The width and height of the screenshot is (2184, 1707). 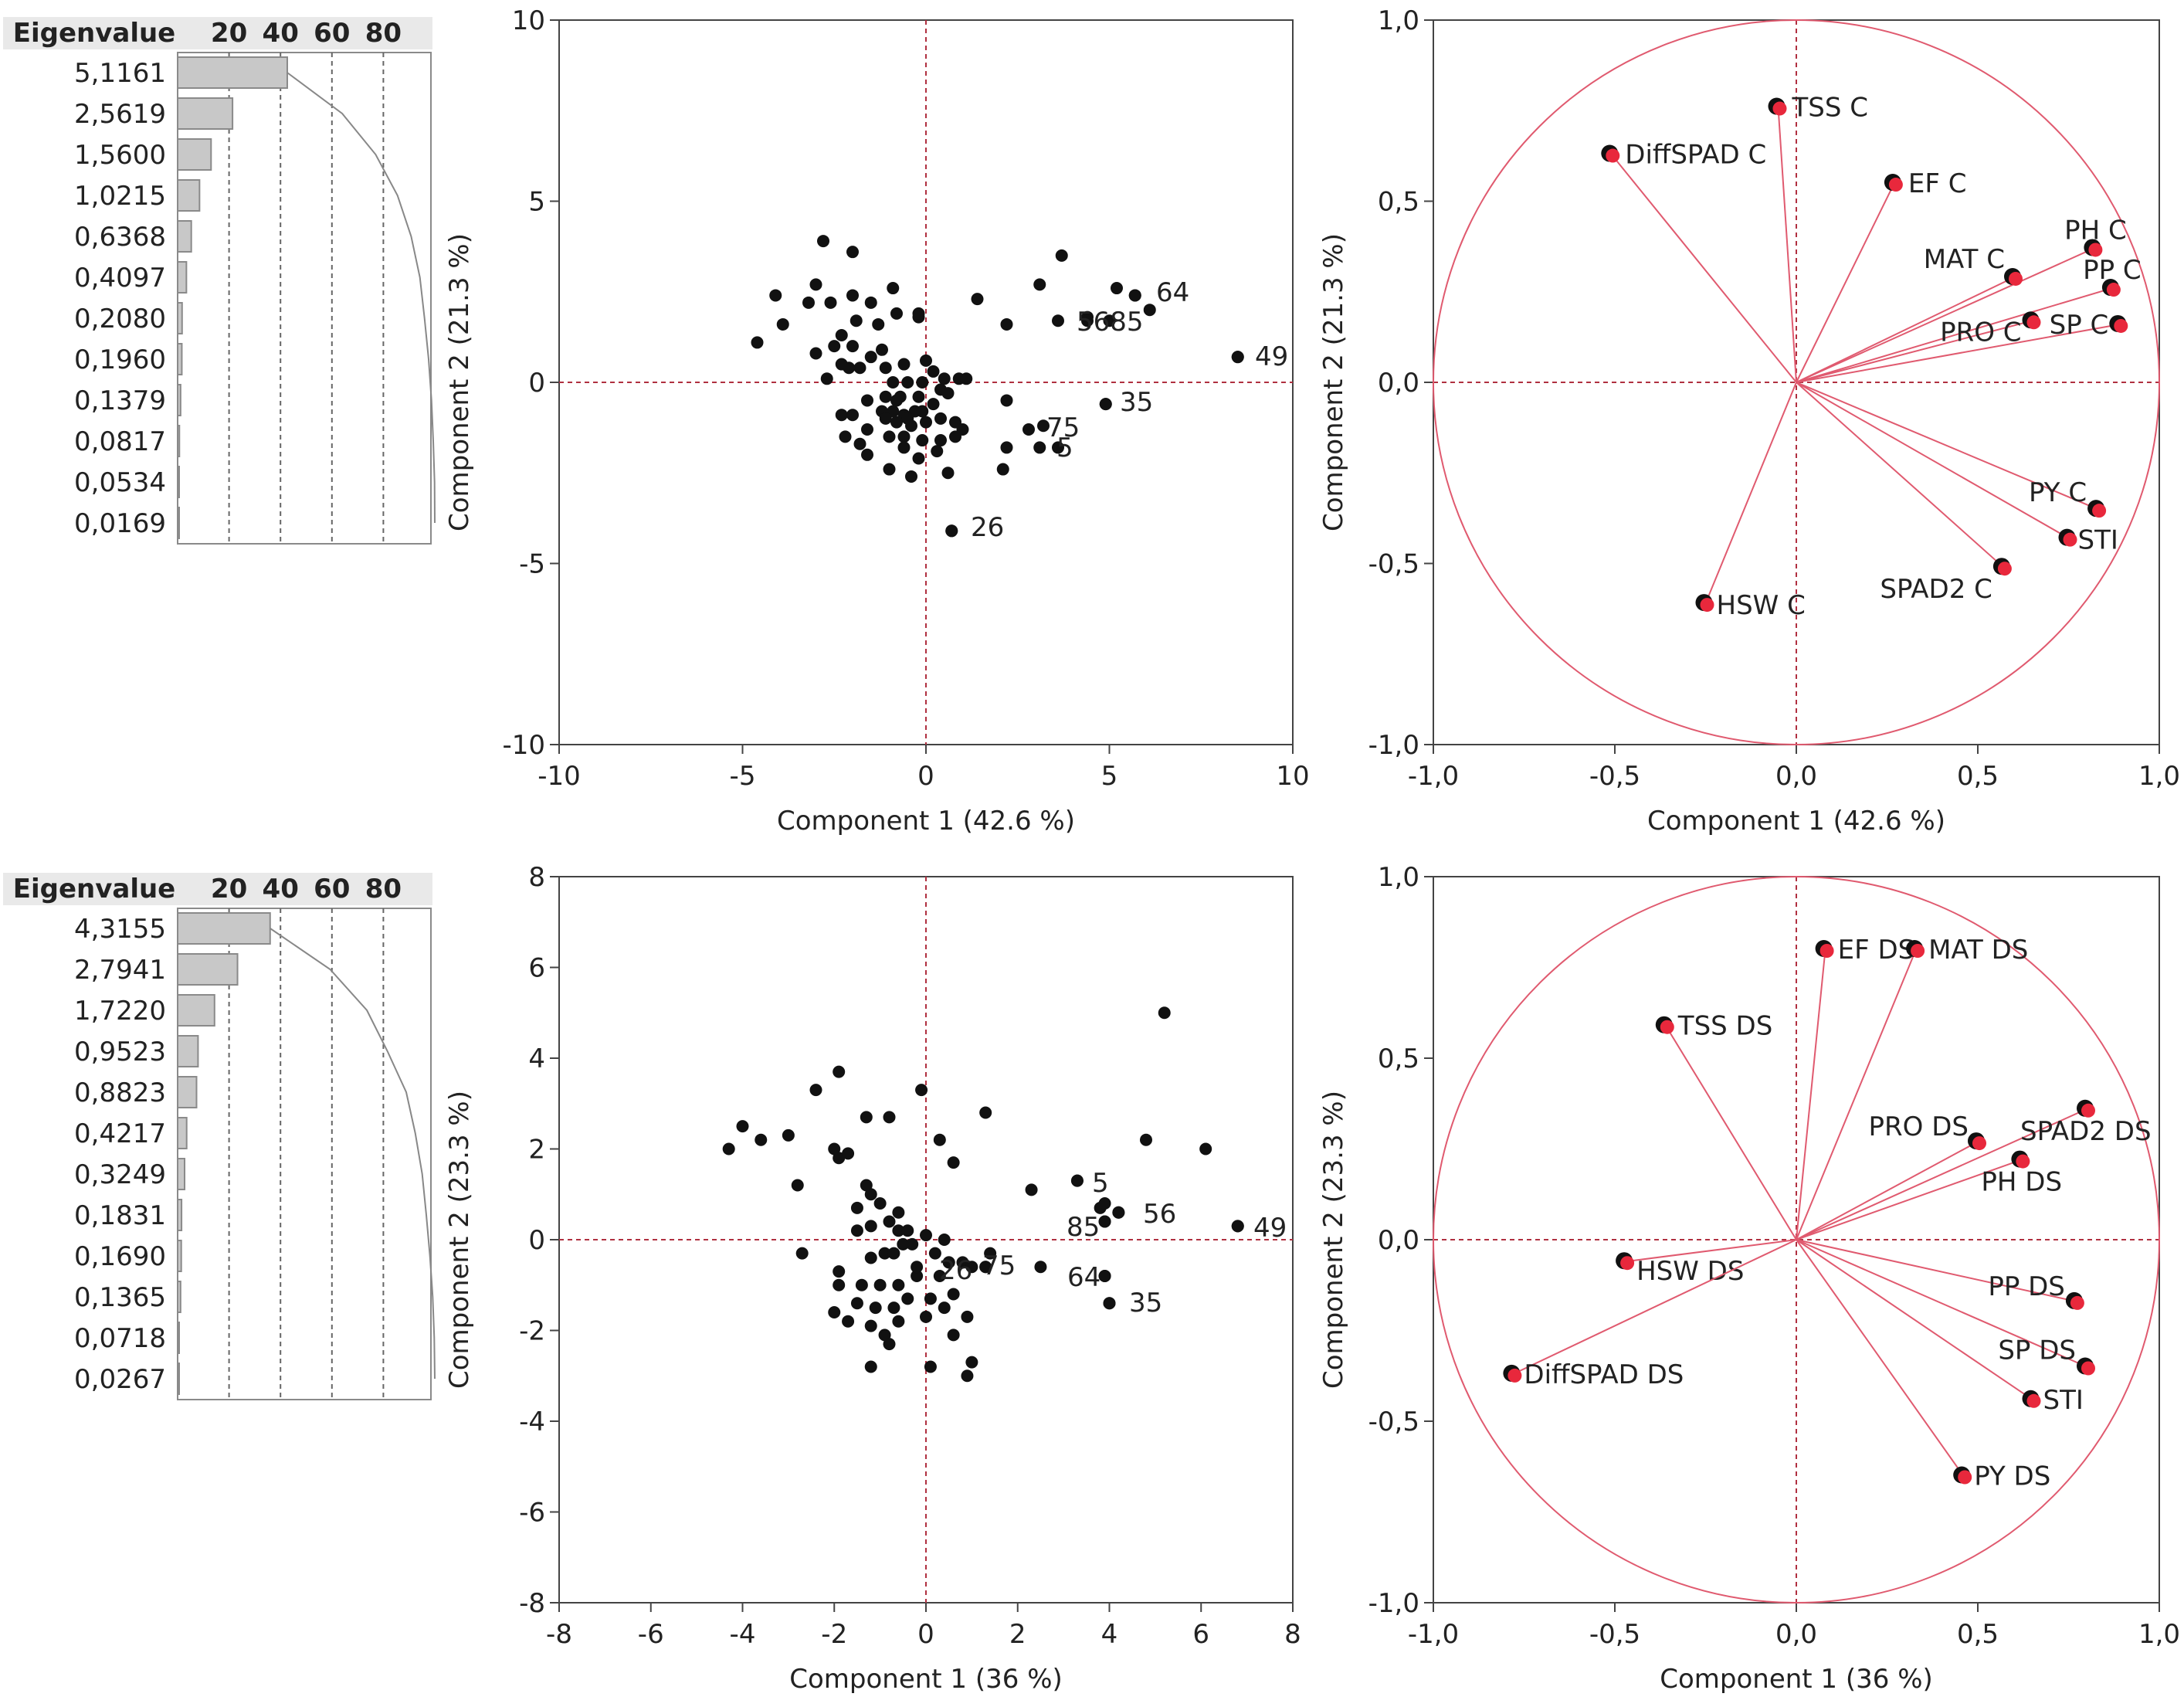 I want to click on y-tick-label: 5, so click(x=537, y=202).